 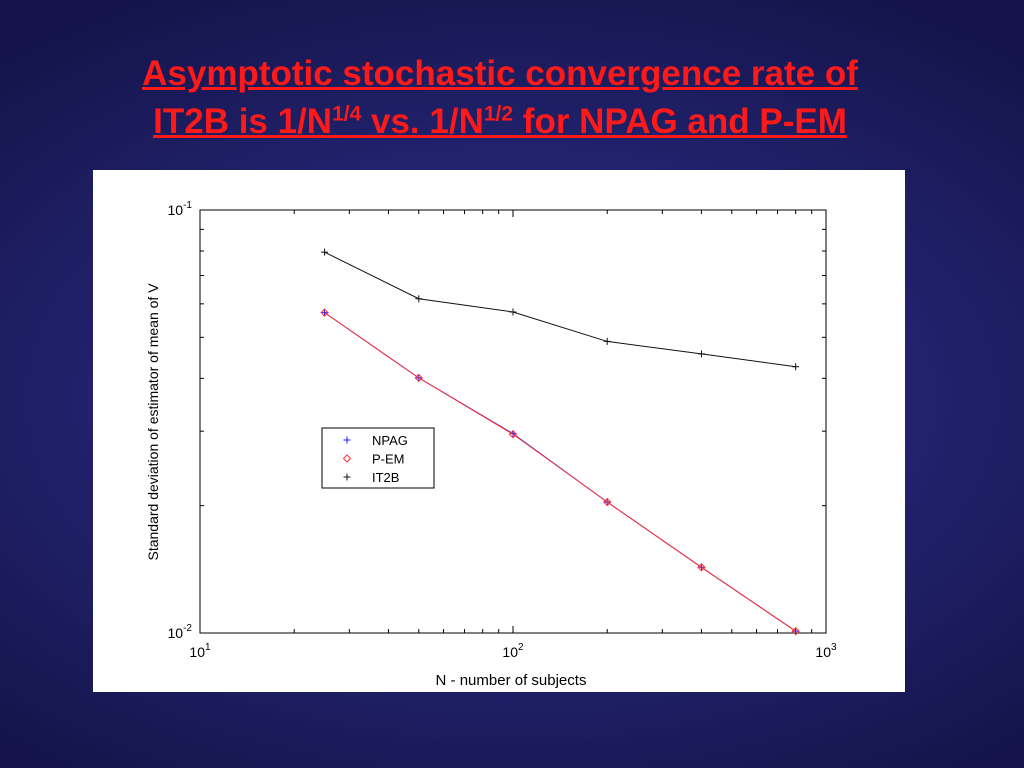 I want to click on series-line-it2b, so click(x=560, y=309).